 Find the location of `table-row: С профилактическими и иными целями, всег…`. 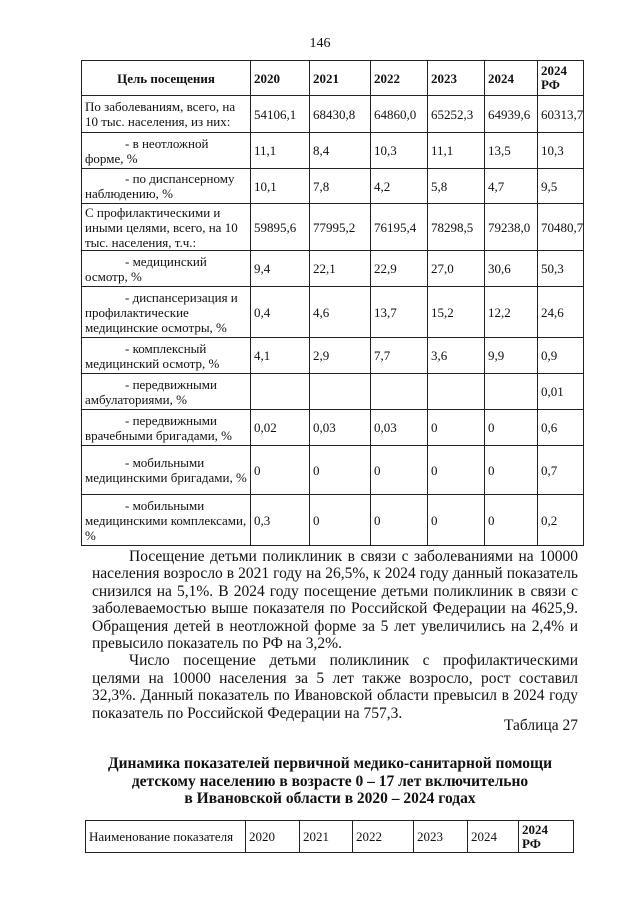

table-row: С профилактическими и иными целями, всег… is located at coordinates (332, 227).